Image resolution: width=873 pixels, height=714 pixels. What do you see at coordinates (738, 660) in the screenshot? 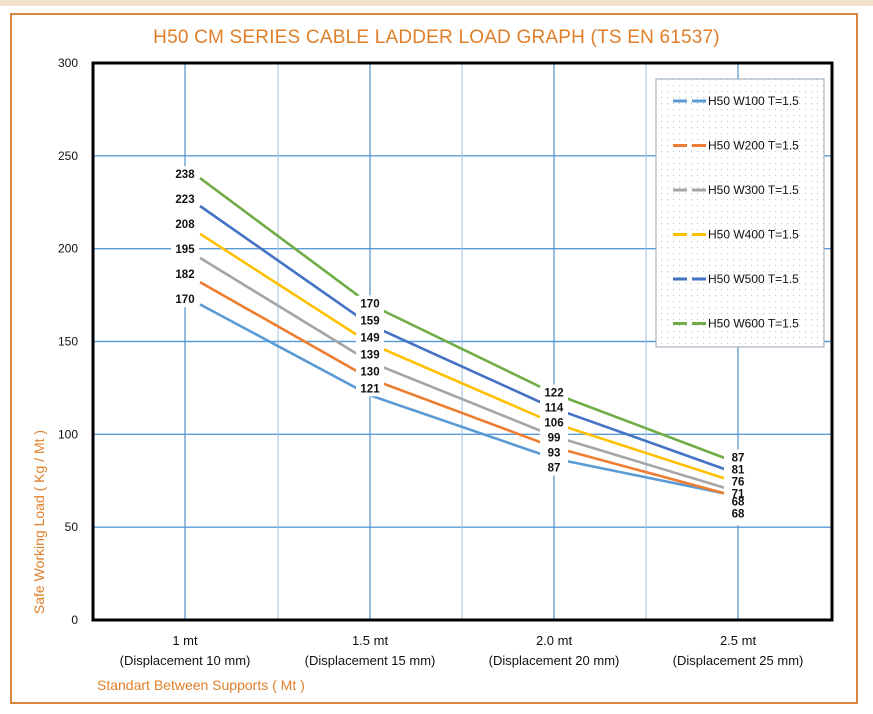
I see `x-tick-sublabel: (Displacement 25 mm)` at bounding box center [738, 660].